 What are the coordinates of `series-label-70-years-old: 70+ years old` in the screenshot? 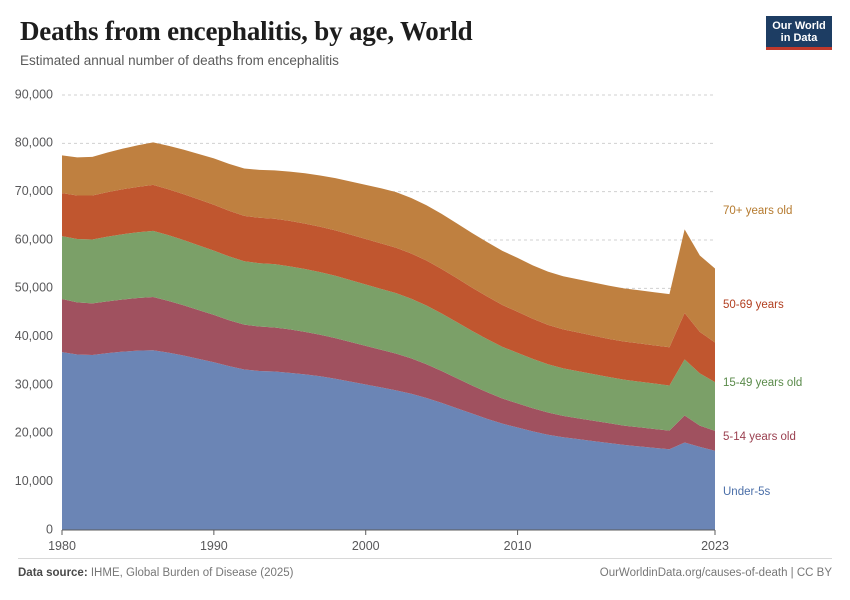 It's located at (757, 211).